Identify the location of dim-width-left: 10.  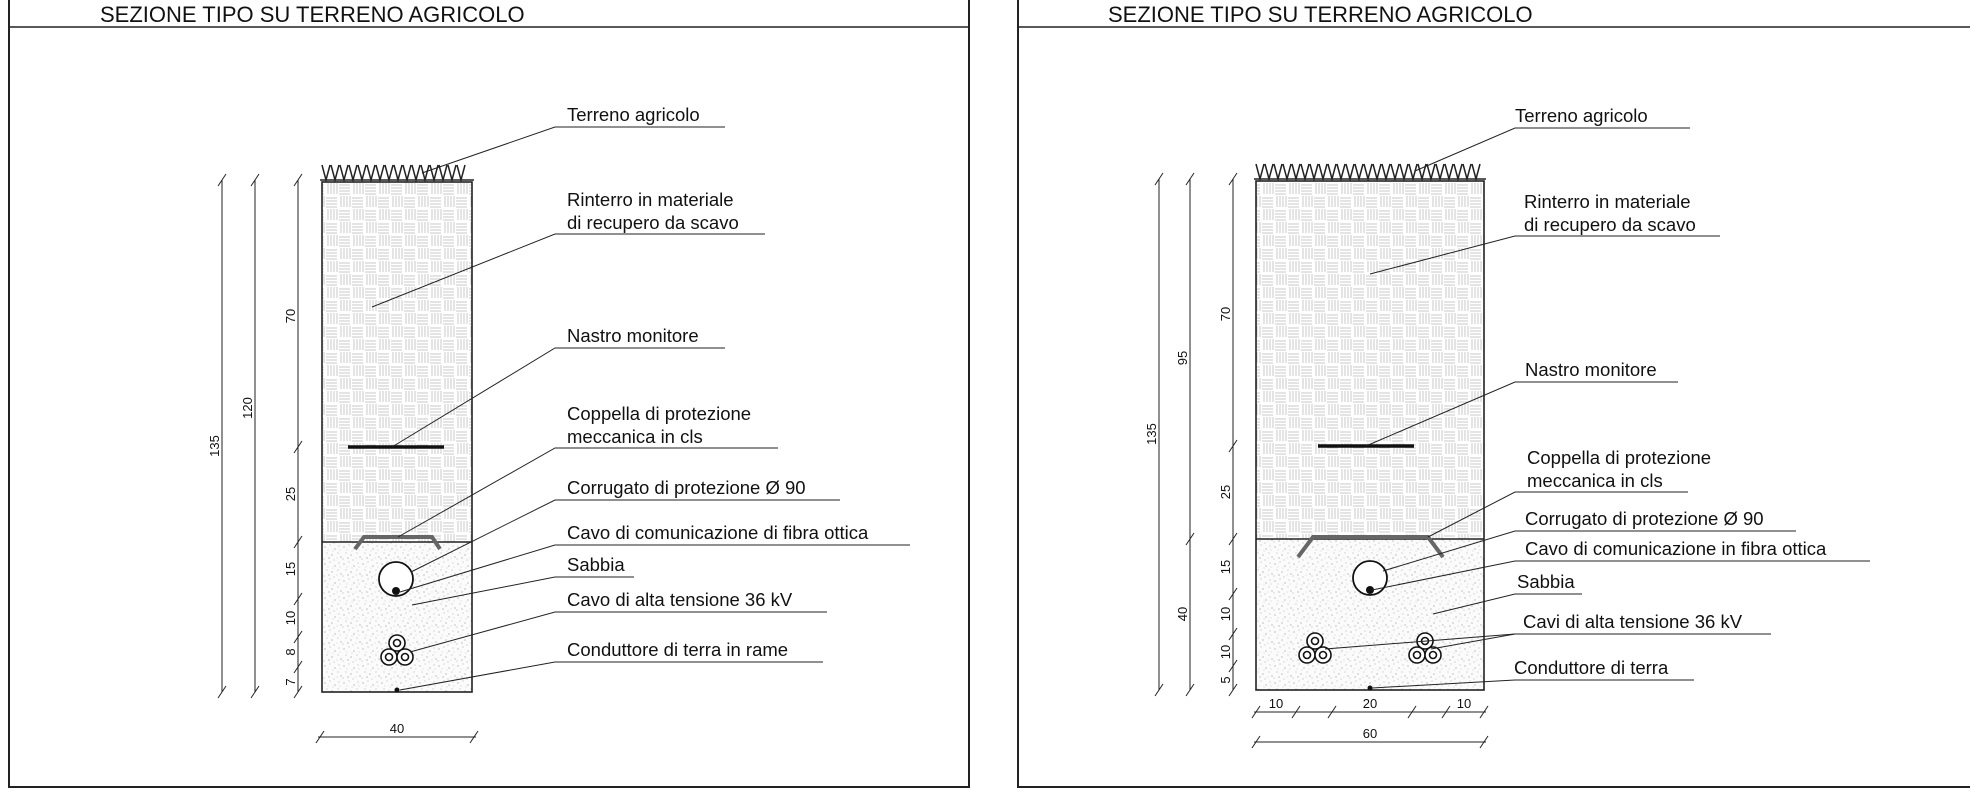
(1276, 703).